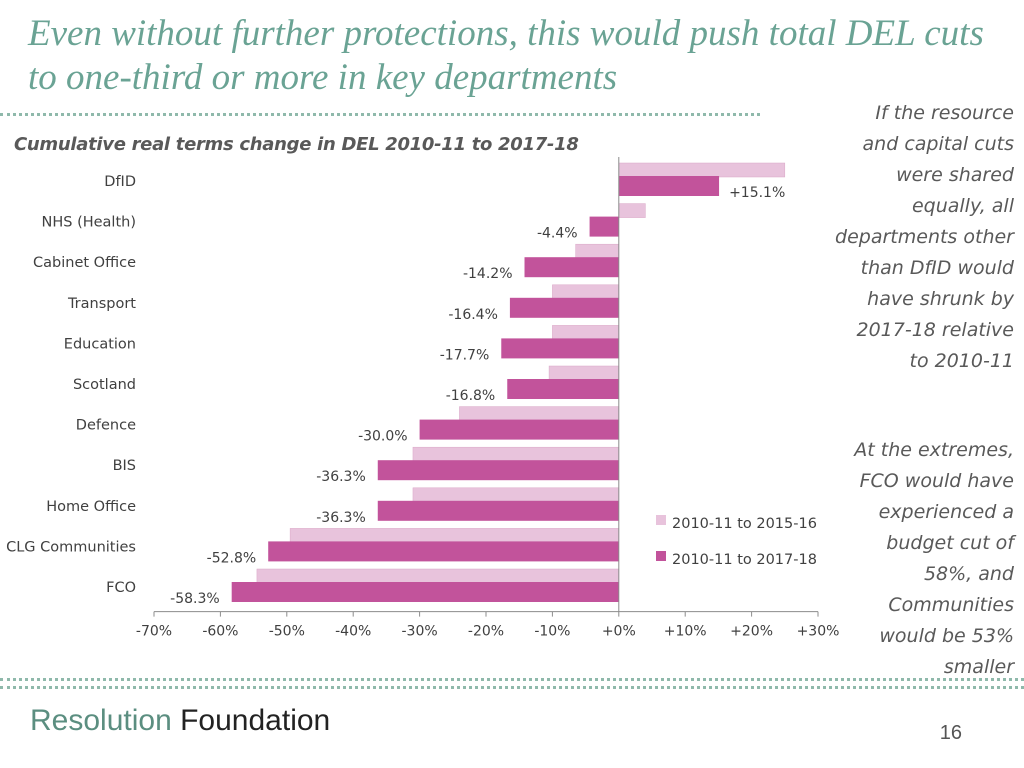 The image size is (1024, 768). Describe the element at coordinates (465, 355) in the screenshot. I see `data-label-education: -17.7%` at that location.